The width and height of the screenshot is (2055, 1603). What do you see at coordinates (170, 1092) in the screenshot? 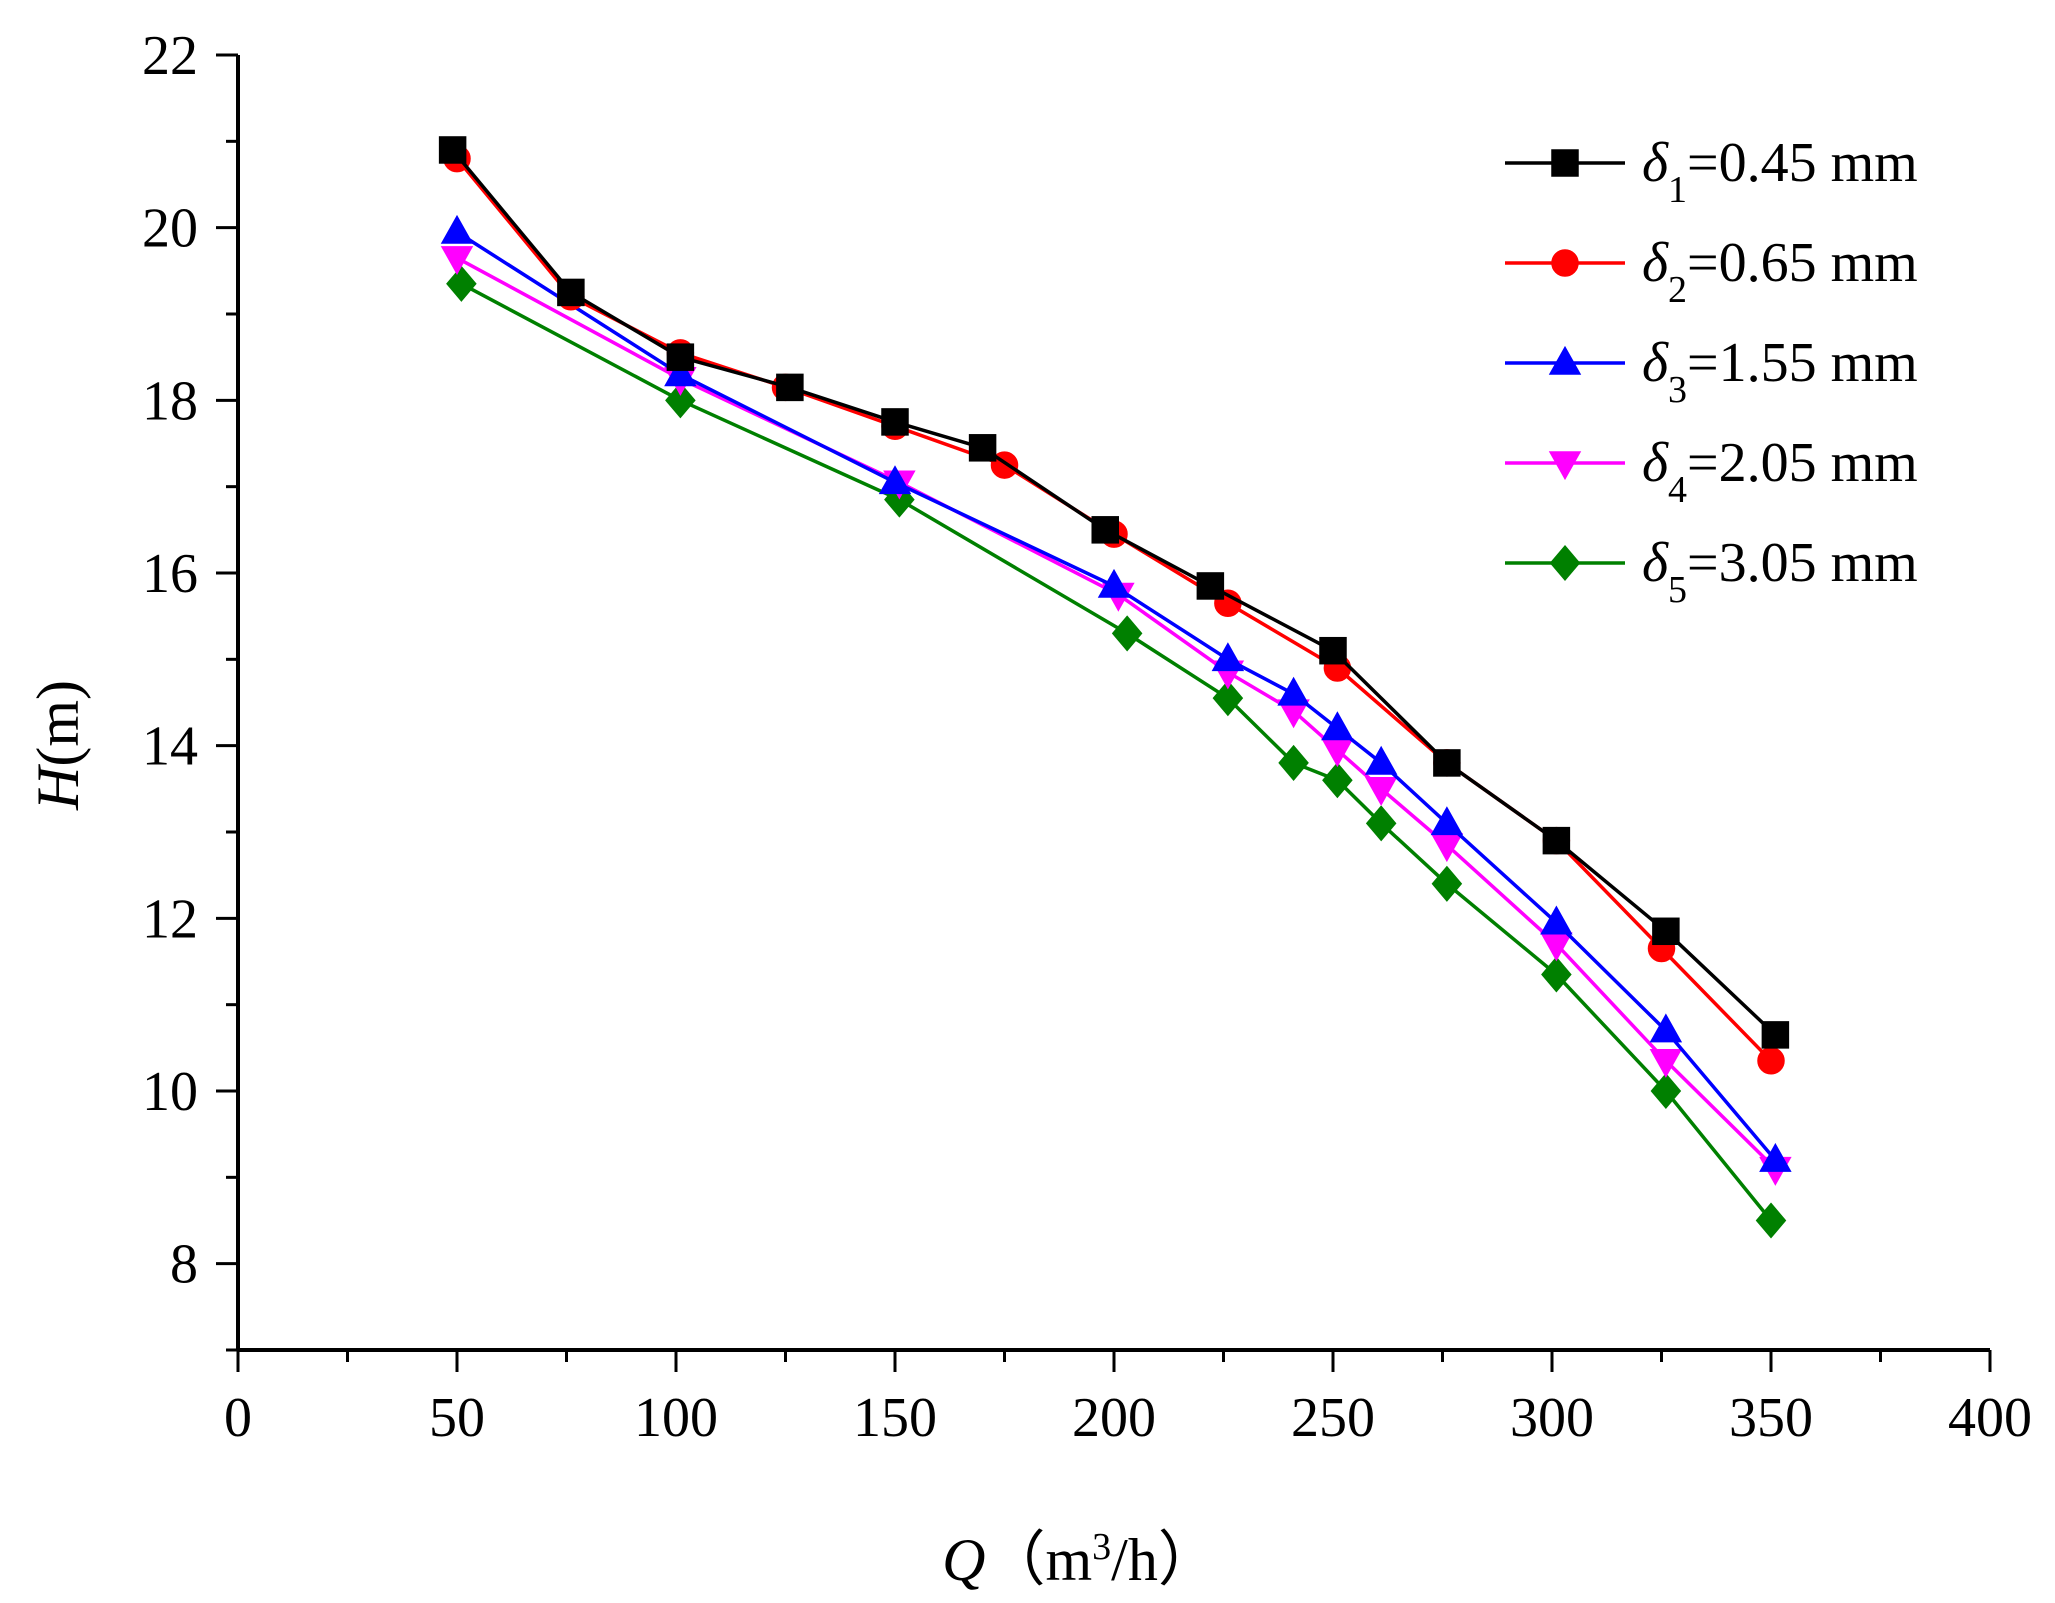
I see `y-tick-label: 10` at bounding box center [170, 1092].